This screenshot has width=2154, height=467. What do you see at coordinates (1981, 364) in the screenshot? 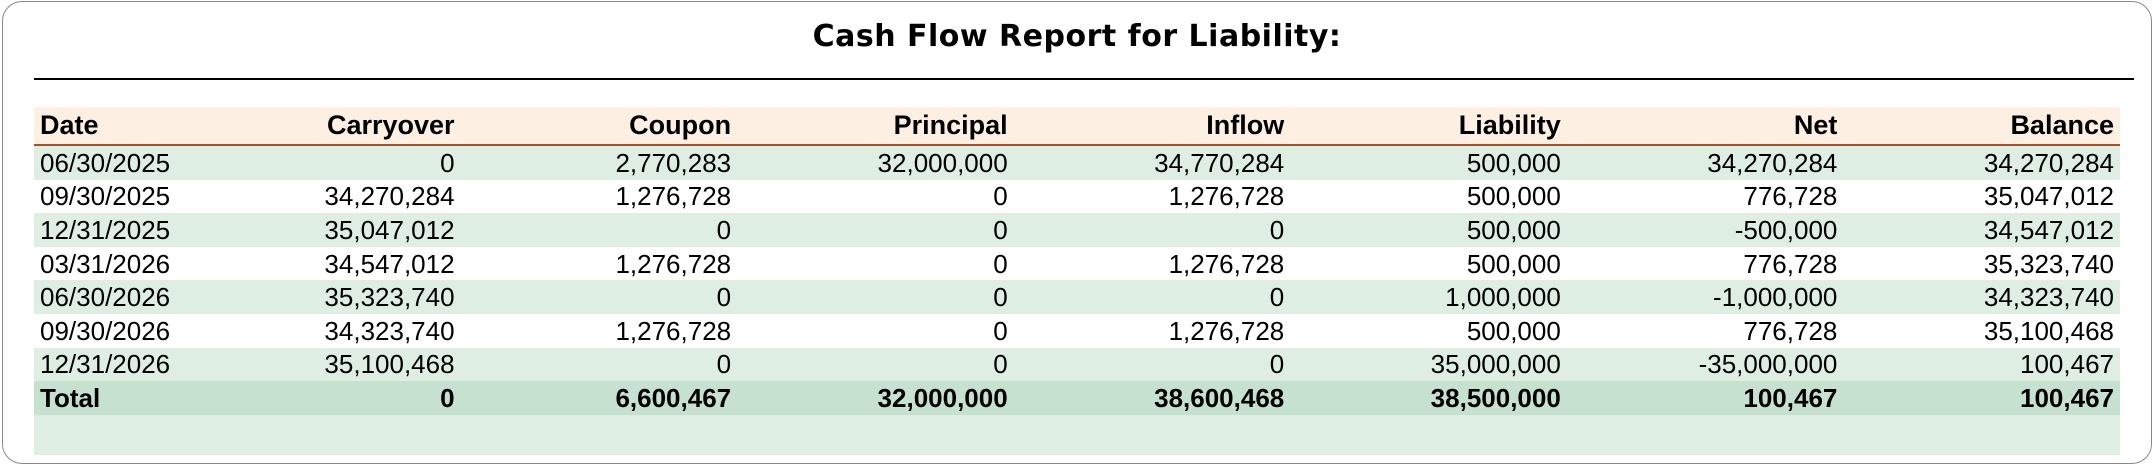
I see `cell-balance: 100,467` at bounding box center [1981, 364].